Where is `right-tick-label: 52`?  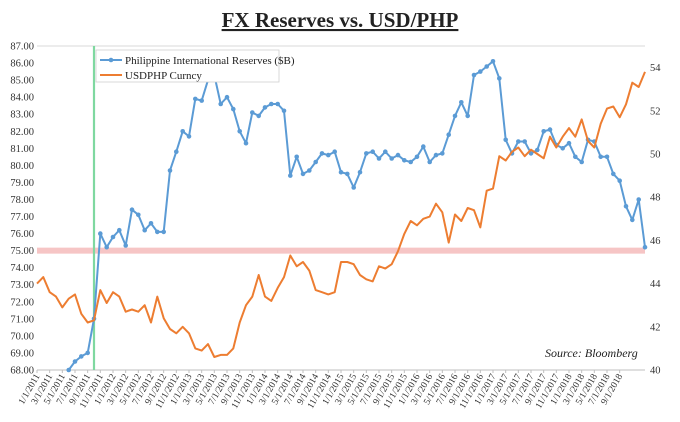 right-tick-label: 52 is located at coordinates (655, 111).